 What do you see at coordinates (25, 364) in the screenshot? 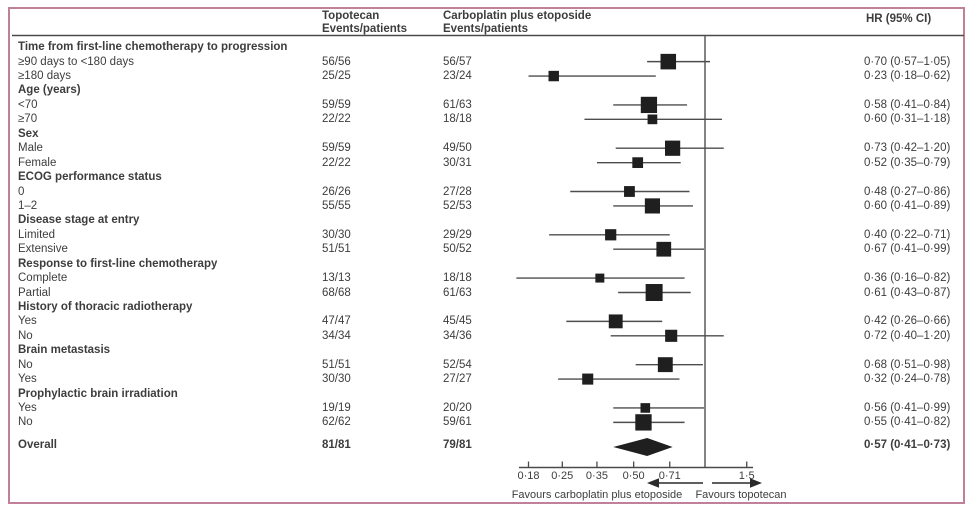
I see `subgroup-label: No` at bounding box center [25, 364].